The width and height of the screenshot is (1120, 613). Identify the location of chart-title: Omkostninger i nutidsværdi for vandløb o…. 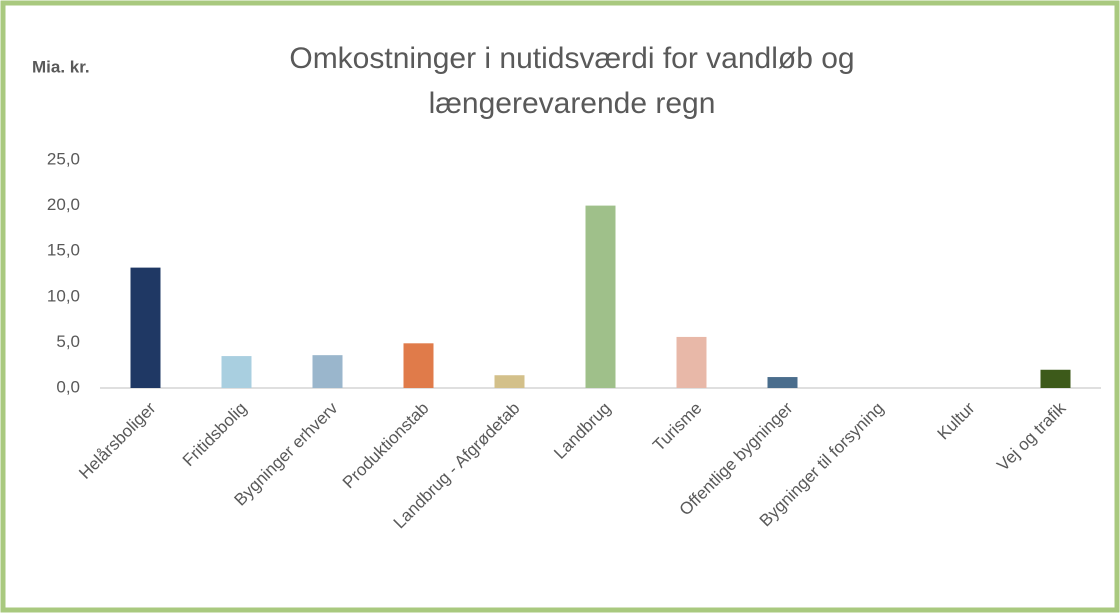
(571, 58).